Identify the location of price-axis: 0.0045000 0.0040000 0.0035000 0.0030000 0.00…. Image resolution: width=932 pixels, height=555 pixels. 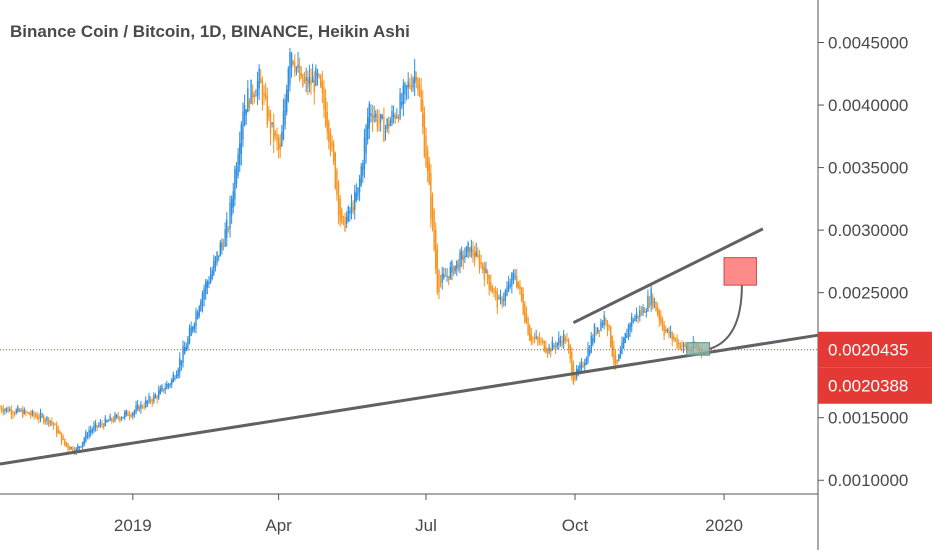
(863, 262).